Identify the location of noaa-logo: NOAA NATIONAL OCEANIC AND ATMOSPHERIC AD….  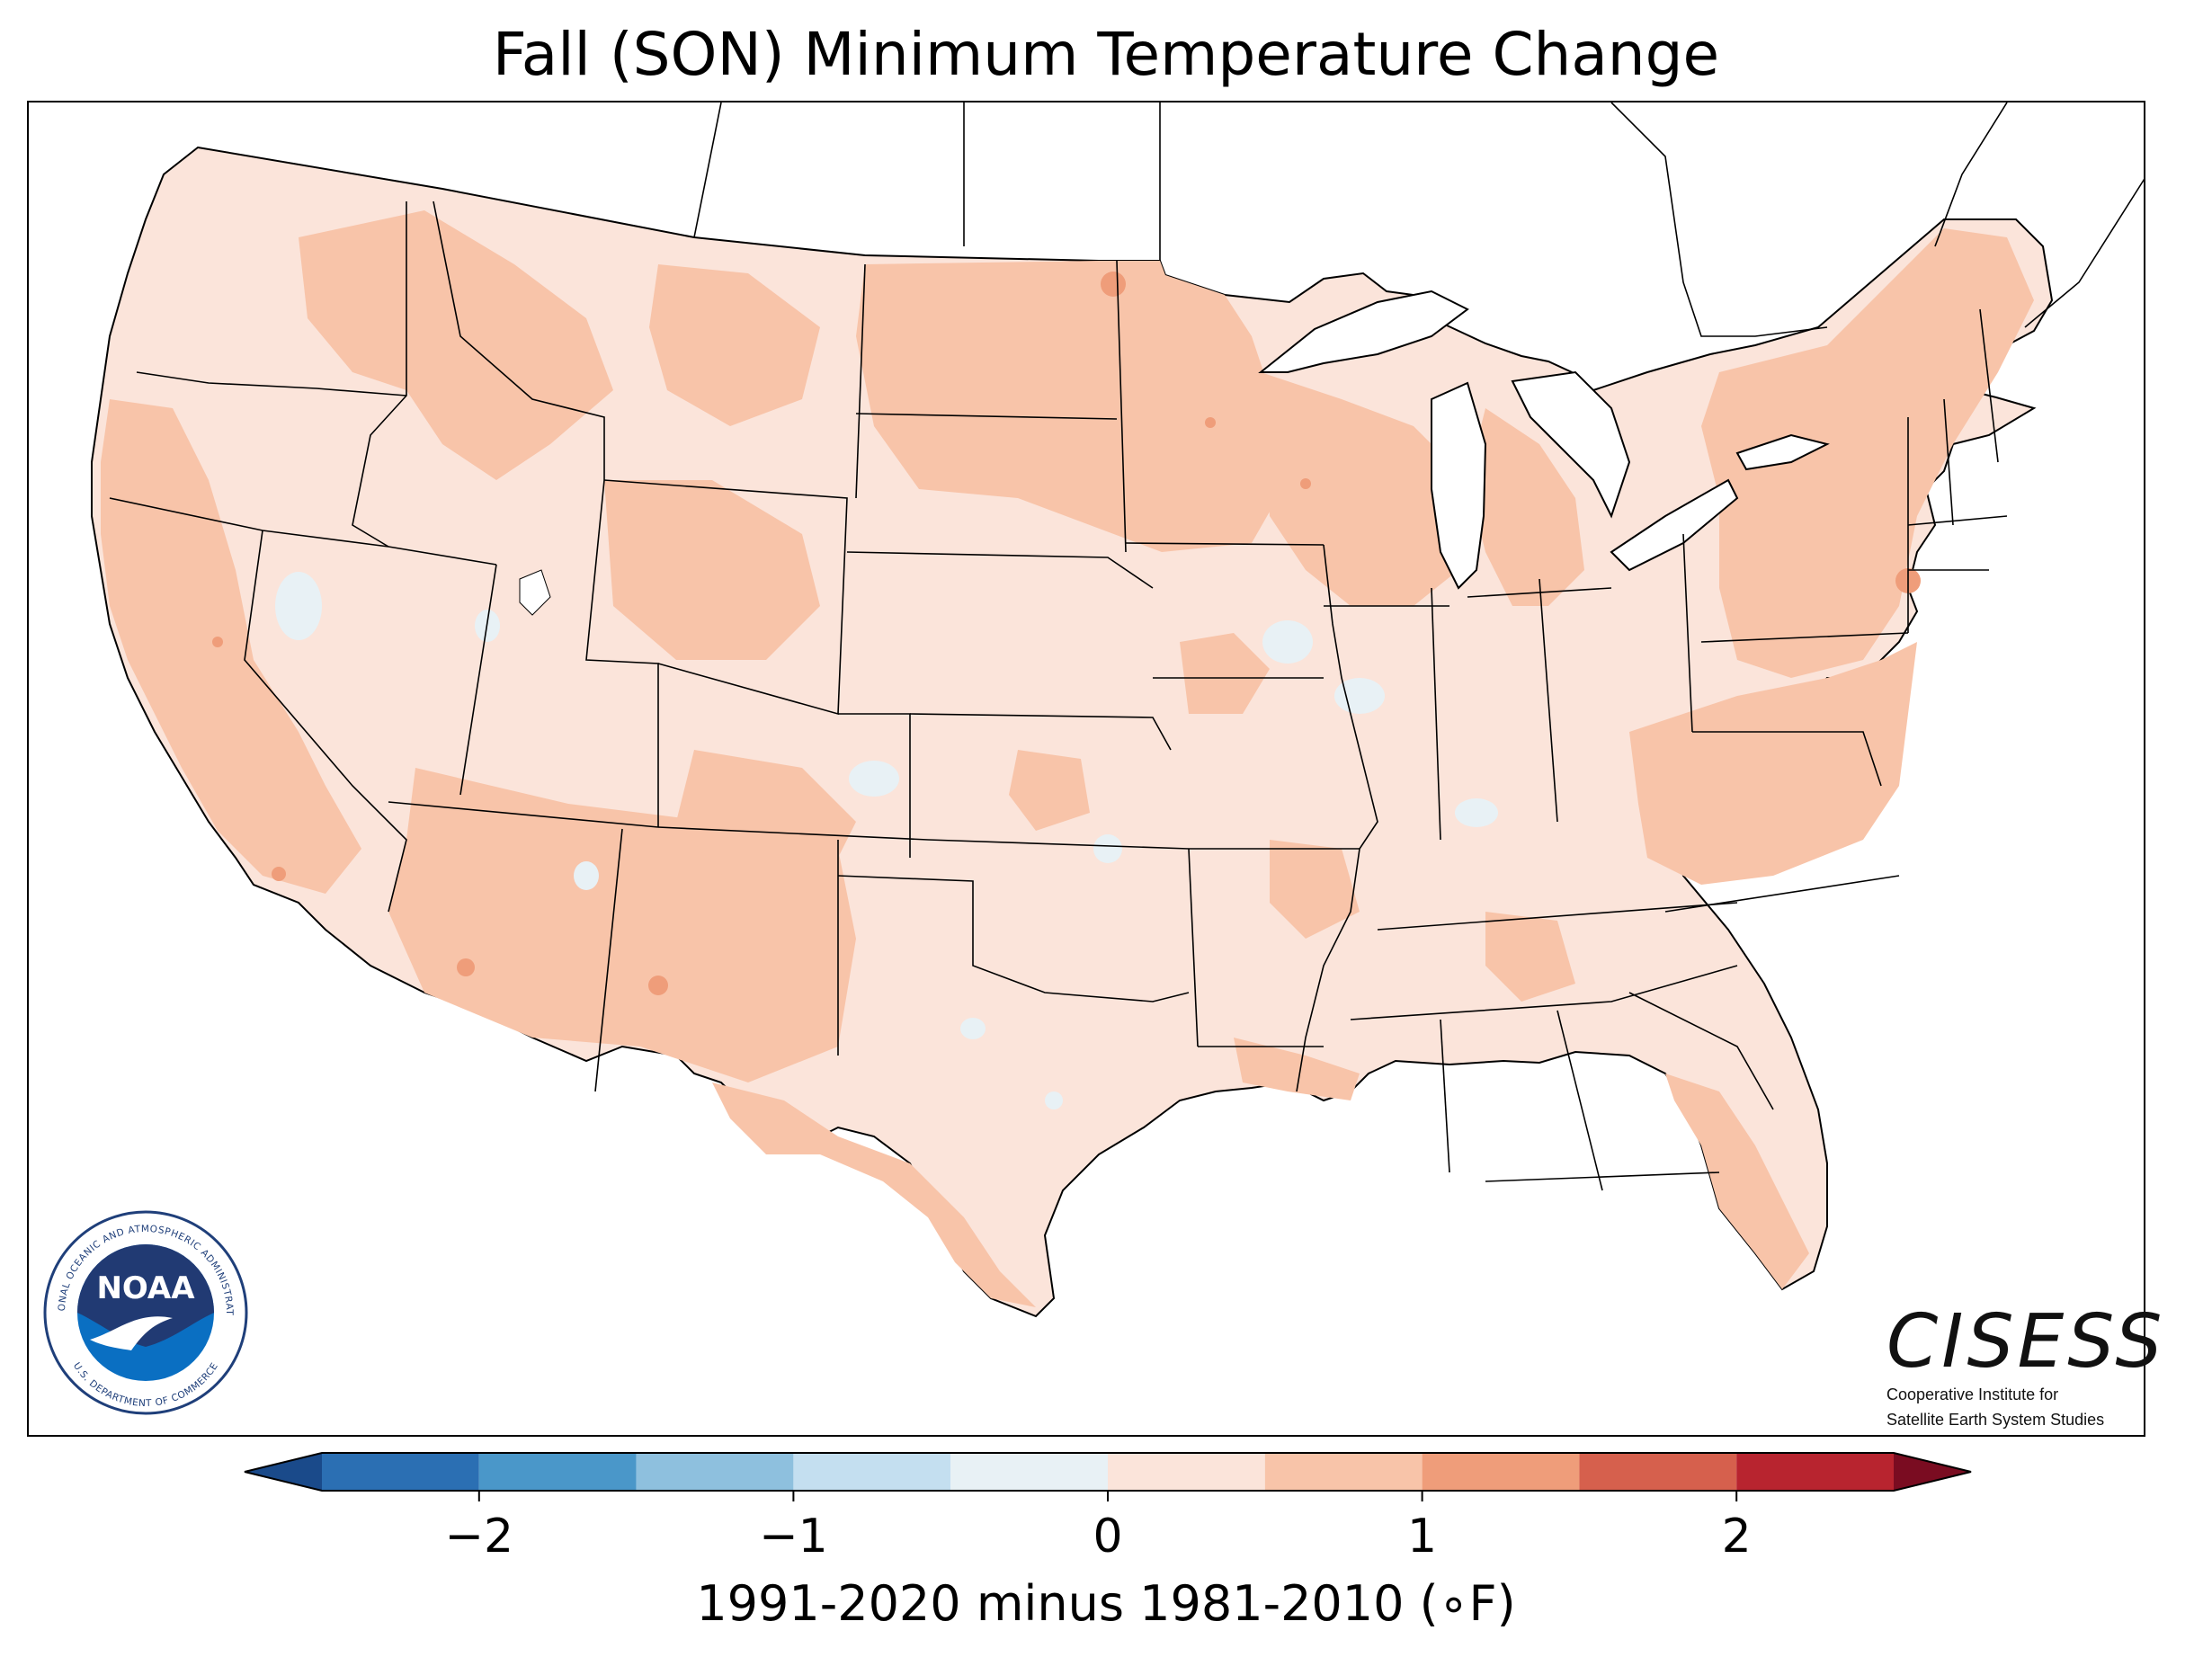
(146, 1313).